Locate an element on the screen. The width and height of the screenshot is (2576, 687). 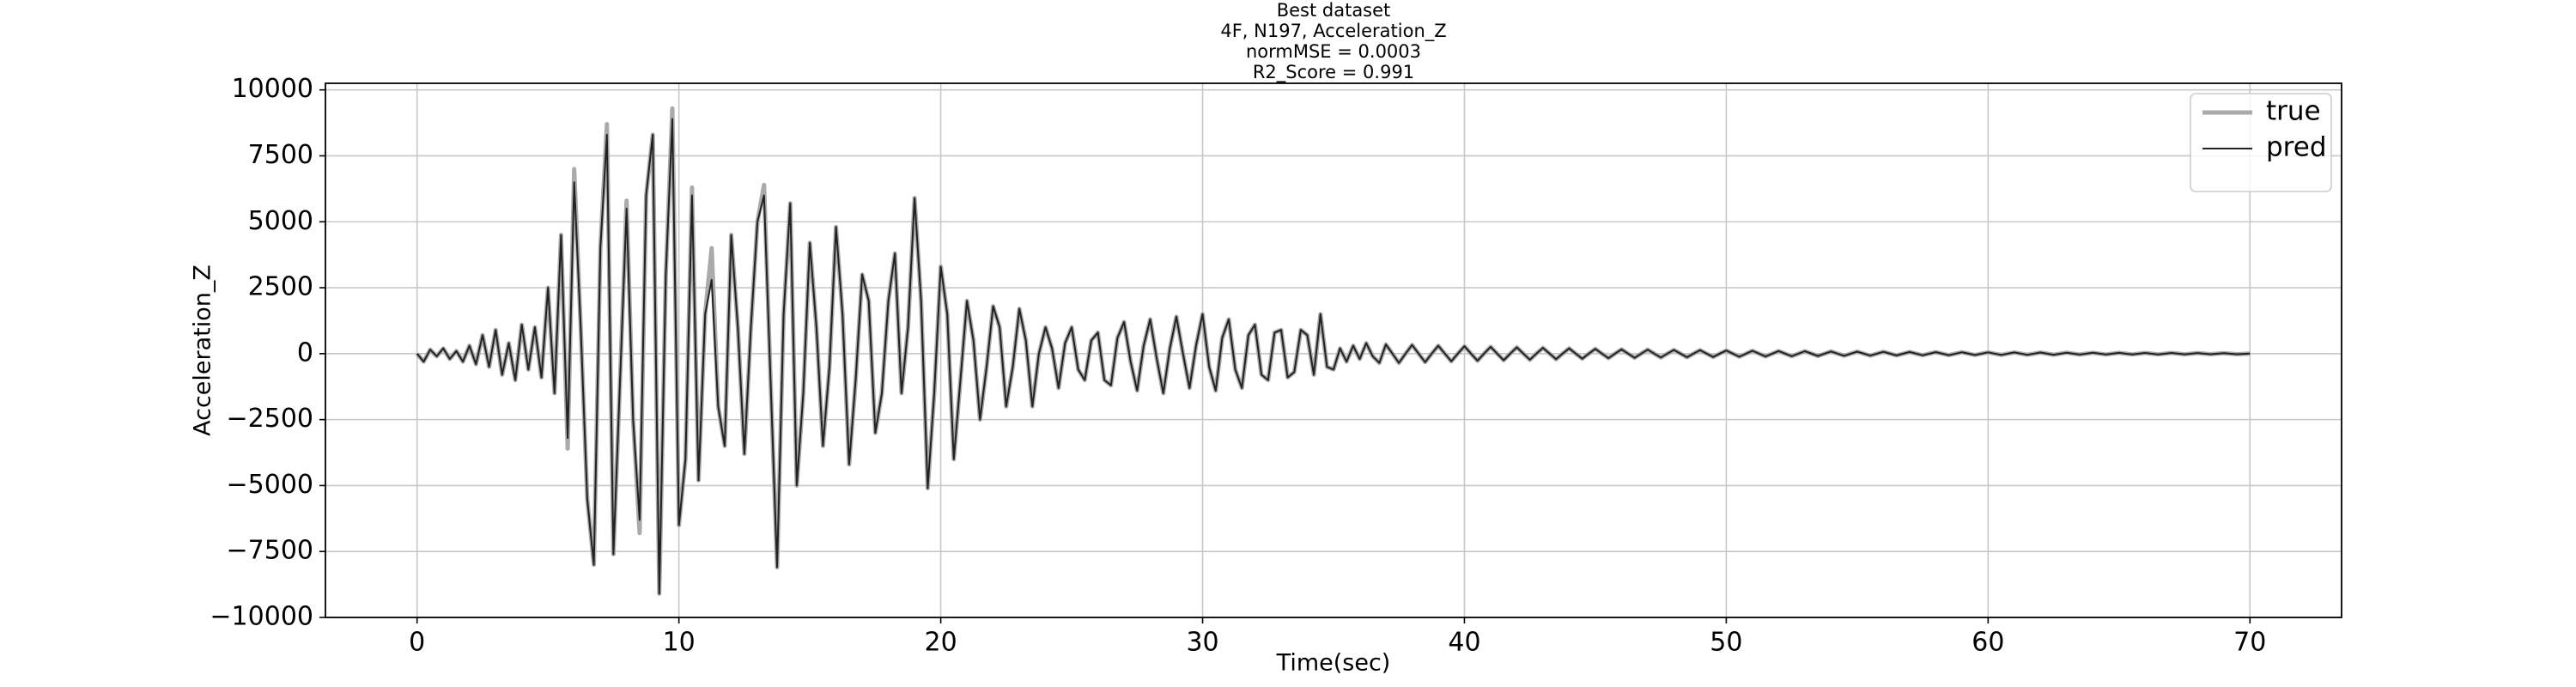
y-tick-label: 10000 is located at coordinates (272, 89).